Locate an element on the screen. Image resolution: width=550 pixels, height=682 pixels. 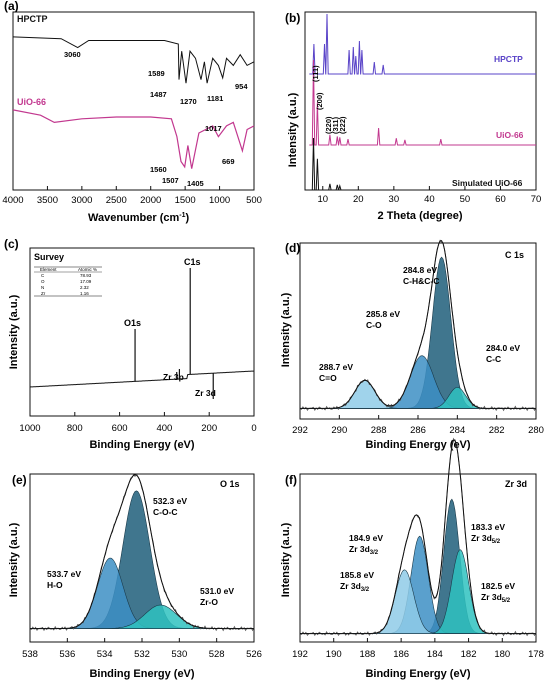
panel-f-title: Zr 3d is located at coordinates (516, 484).